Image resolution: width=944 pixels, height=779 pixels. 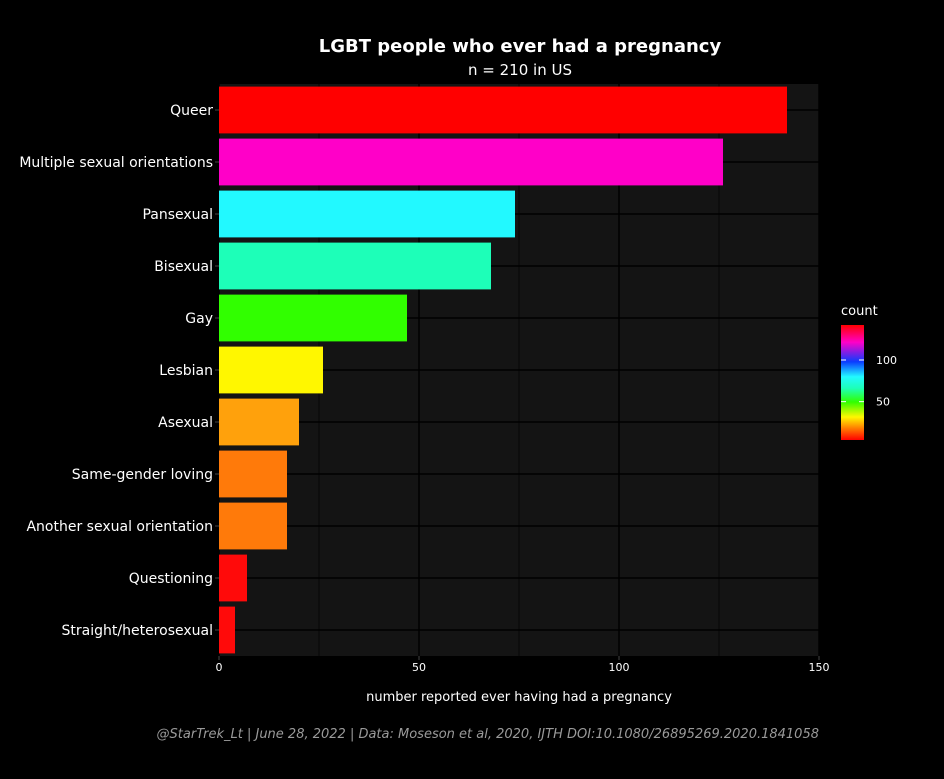 I want to click on legend-colorbar, so click(x=852, y=382).